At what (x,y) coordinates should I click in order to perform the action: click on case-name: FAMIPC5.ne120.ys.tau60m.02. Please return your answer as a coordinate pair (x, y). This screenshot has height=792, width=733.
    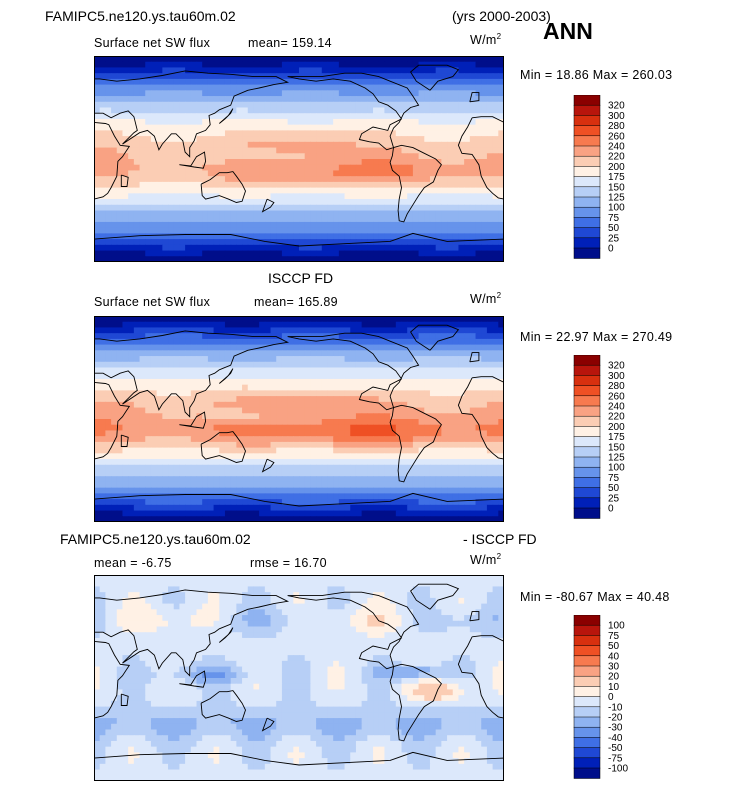
    Looking at the image, I should click on (140, 16).